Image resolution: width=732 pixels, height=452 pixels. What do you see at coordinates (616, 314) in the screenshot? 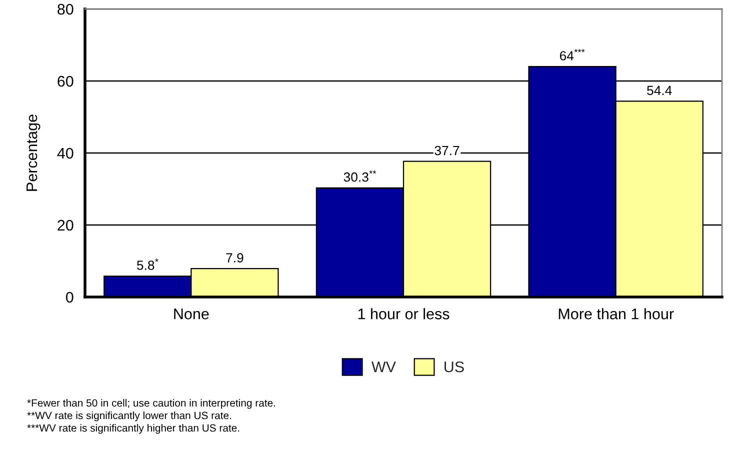
I see `x-tick-label: More than 1 hour` at bounding box center [616, 314].